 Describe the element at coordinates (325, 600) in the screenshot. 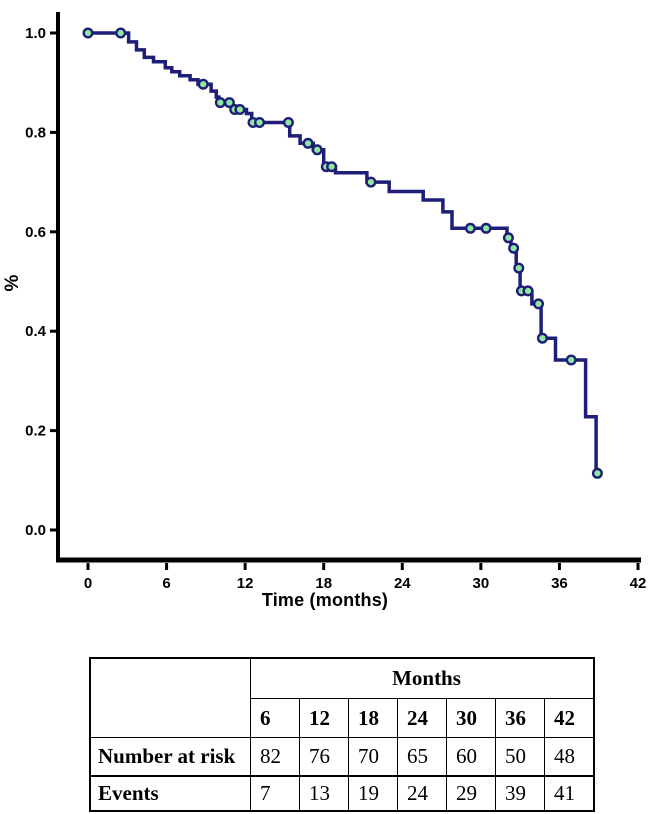

I see `x-axis-title: Time (months)` at that location.